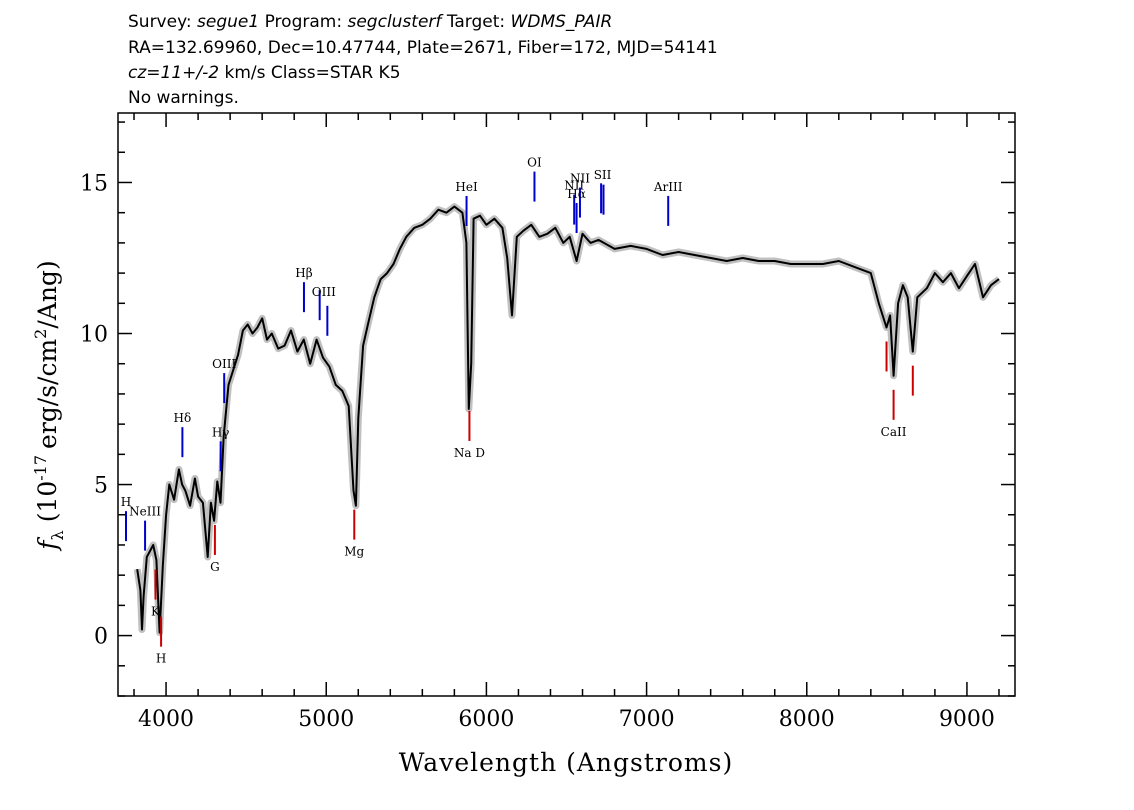  I want to click on absorption-line-label: CaII, so click(894, 432).